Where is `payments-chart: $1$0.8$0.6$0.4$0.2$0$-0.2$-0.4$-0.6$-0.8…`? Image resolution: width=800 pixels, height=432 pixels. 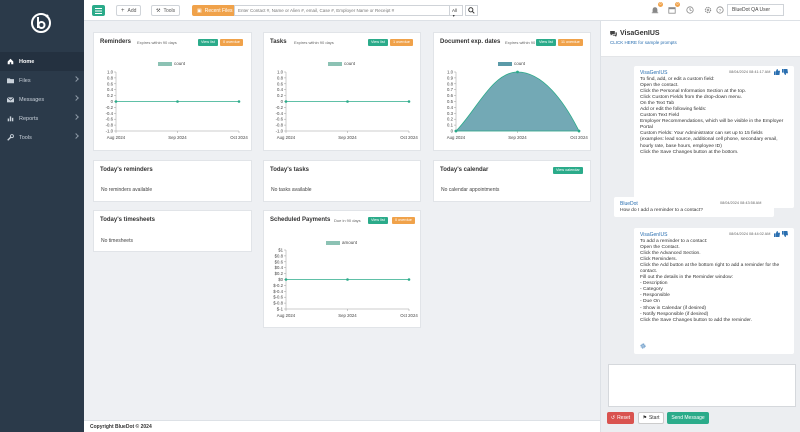
payments-chart: $1$0.8$0.6$0.4$0.2$0$-0.2$-0.4$-0.6$-0.8… is located at coordinates (345, 283).